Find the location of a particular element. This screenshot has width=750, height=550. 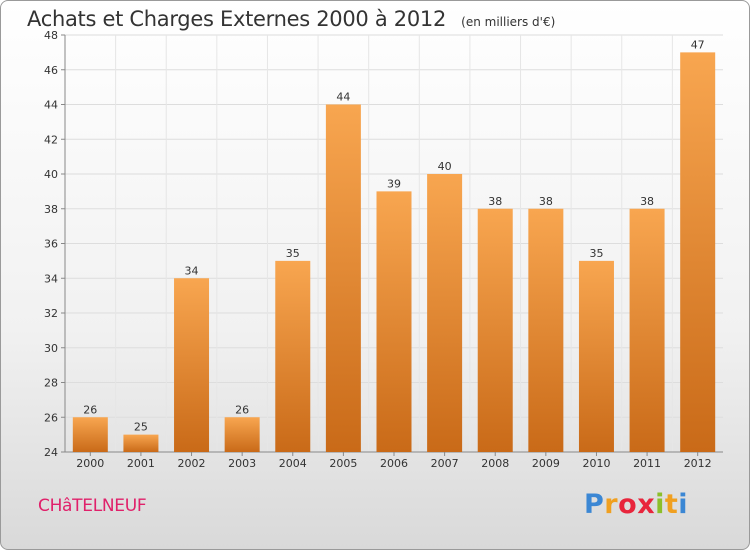

y-tick-label: 32 is located at coordinates (51, 313).